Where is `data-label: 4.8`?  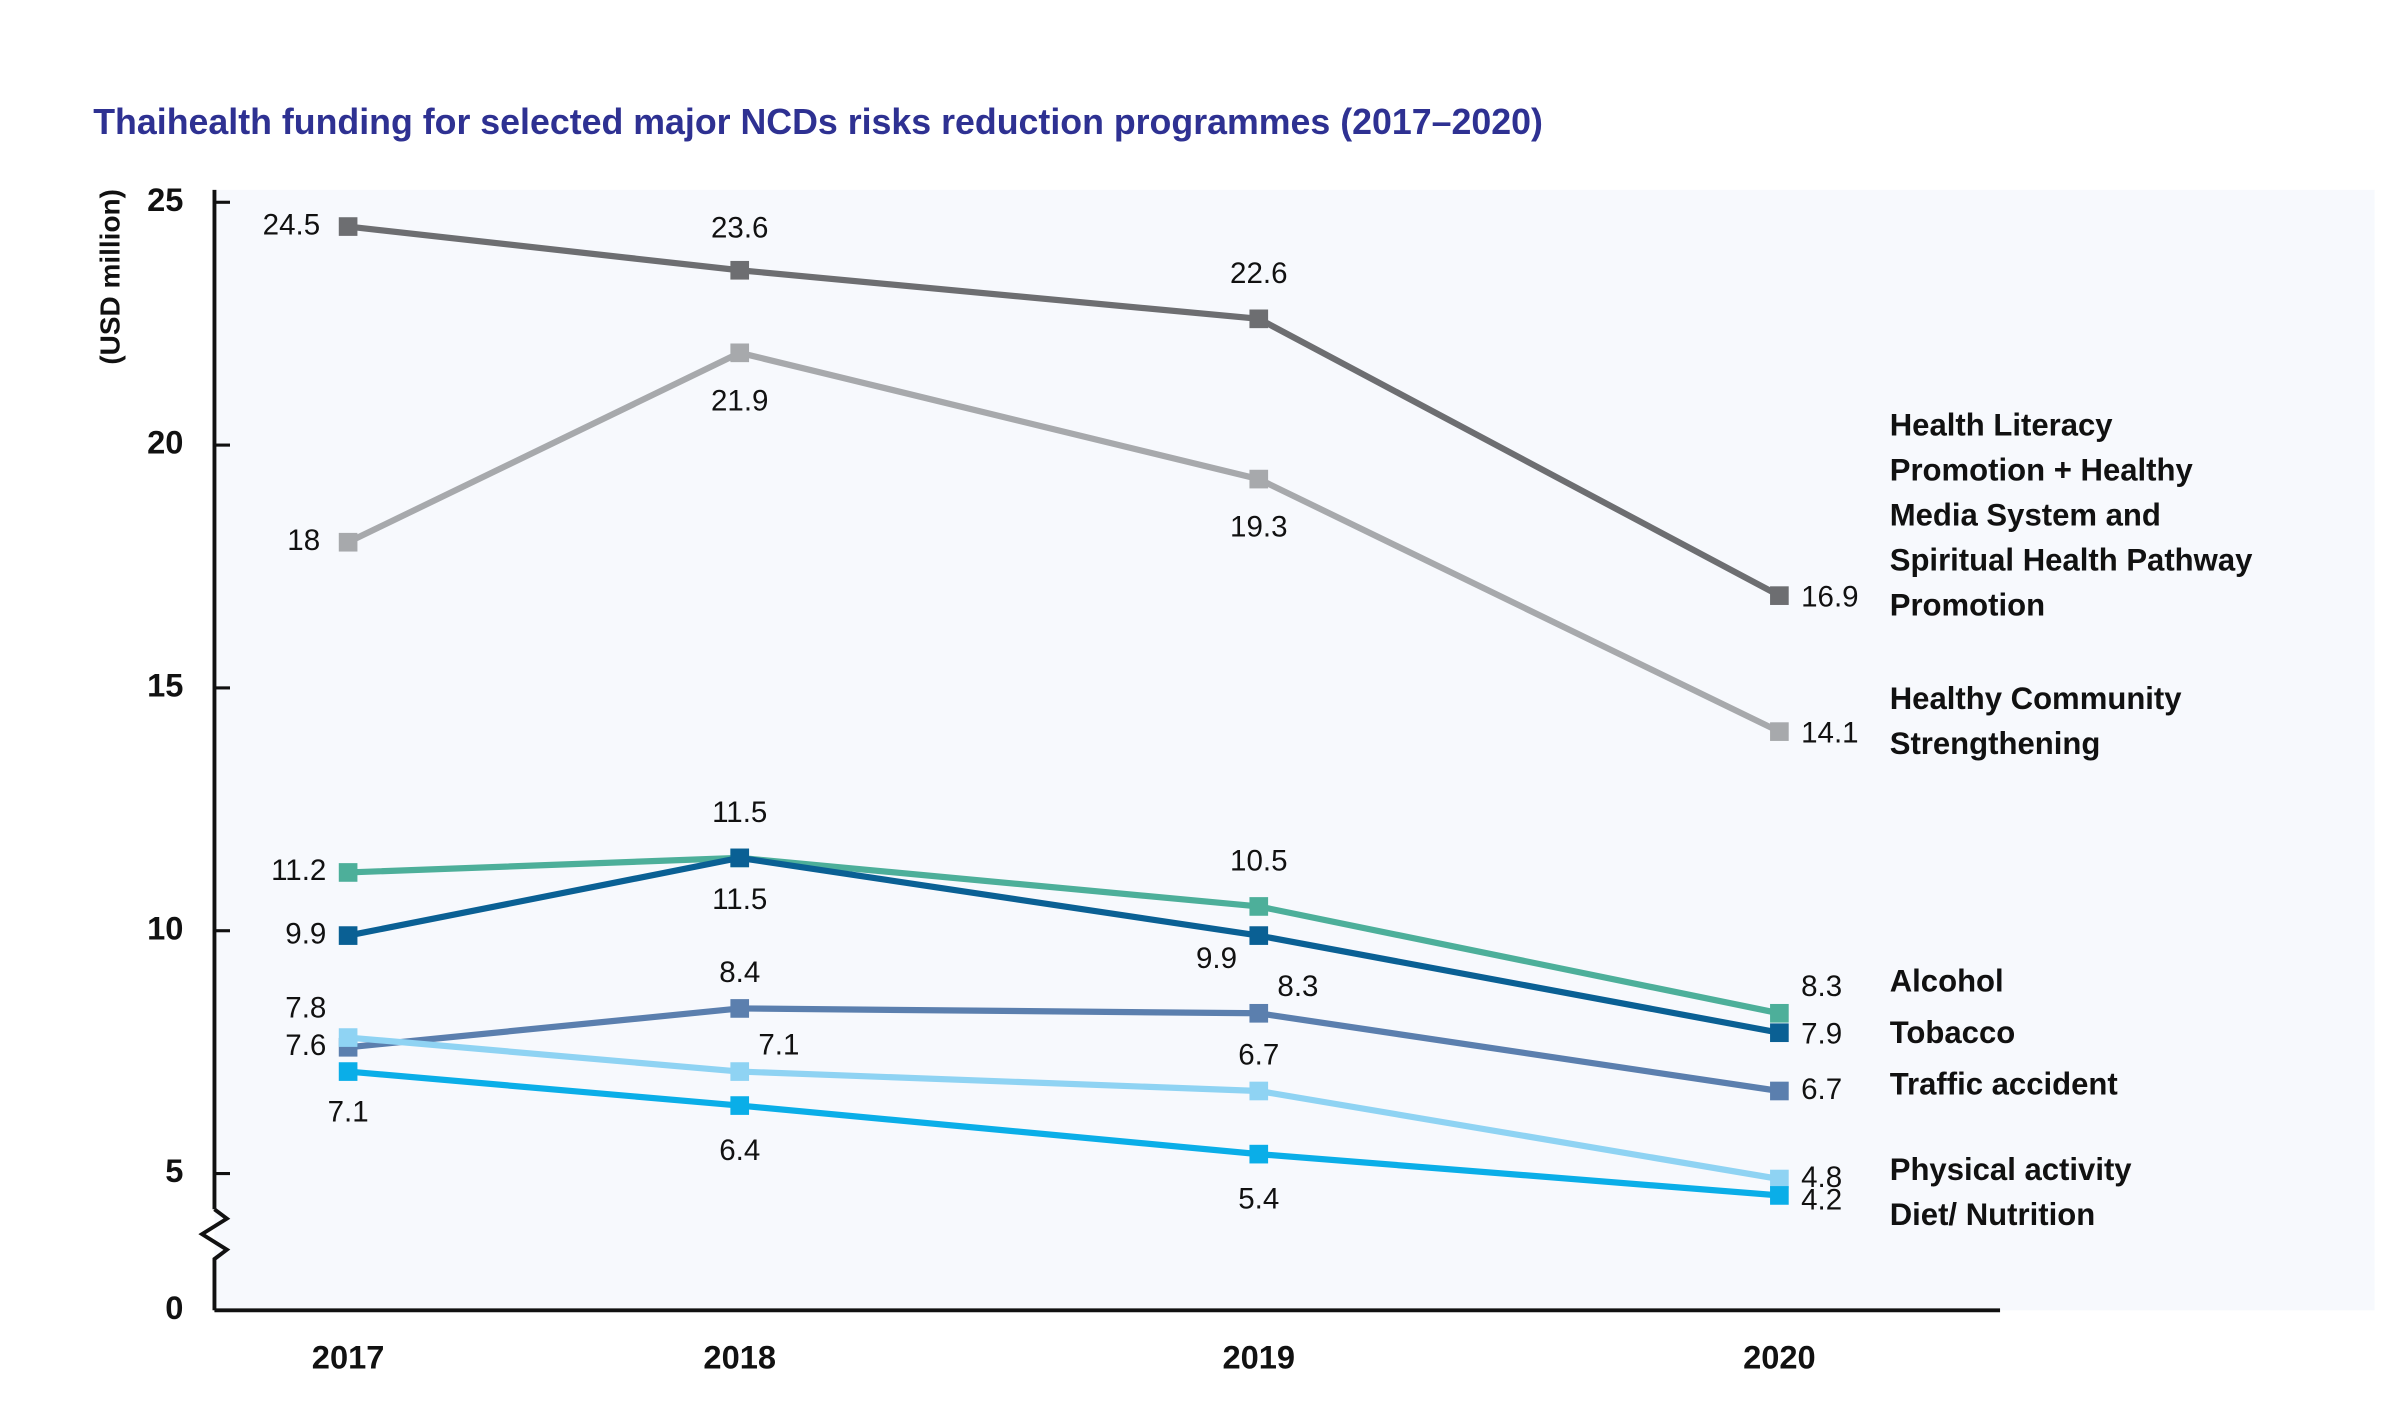
data-label: 4.8 is located at coordinates (1821, 1177).